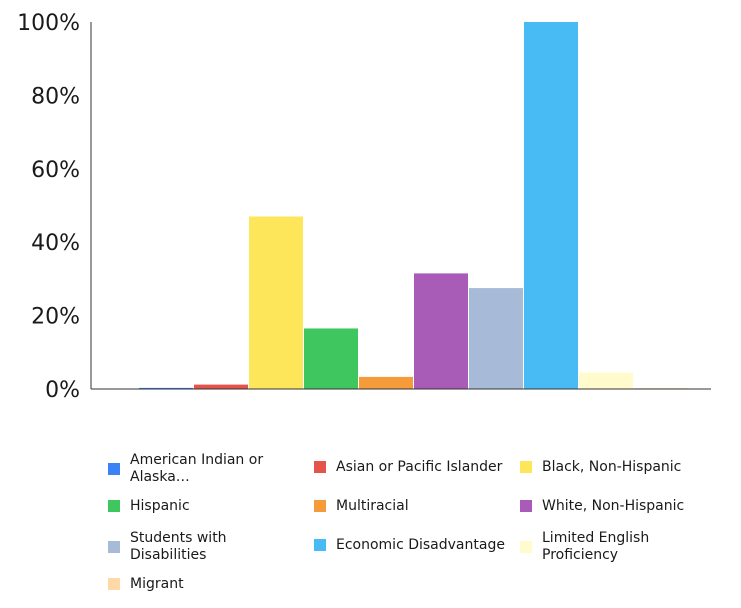 The image size is (741, 608). Describe the element at coordinates (178, 546) in the screenshot. I see `legend-label: Students with Disabilities` at that location.